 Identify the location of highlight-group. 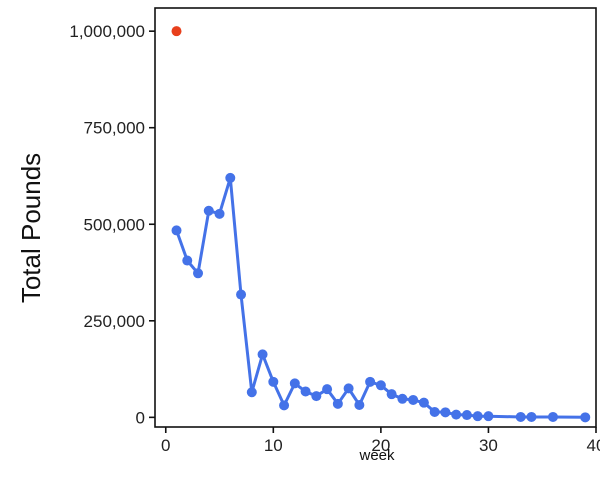
(176, 31).